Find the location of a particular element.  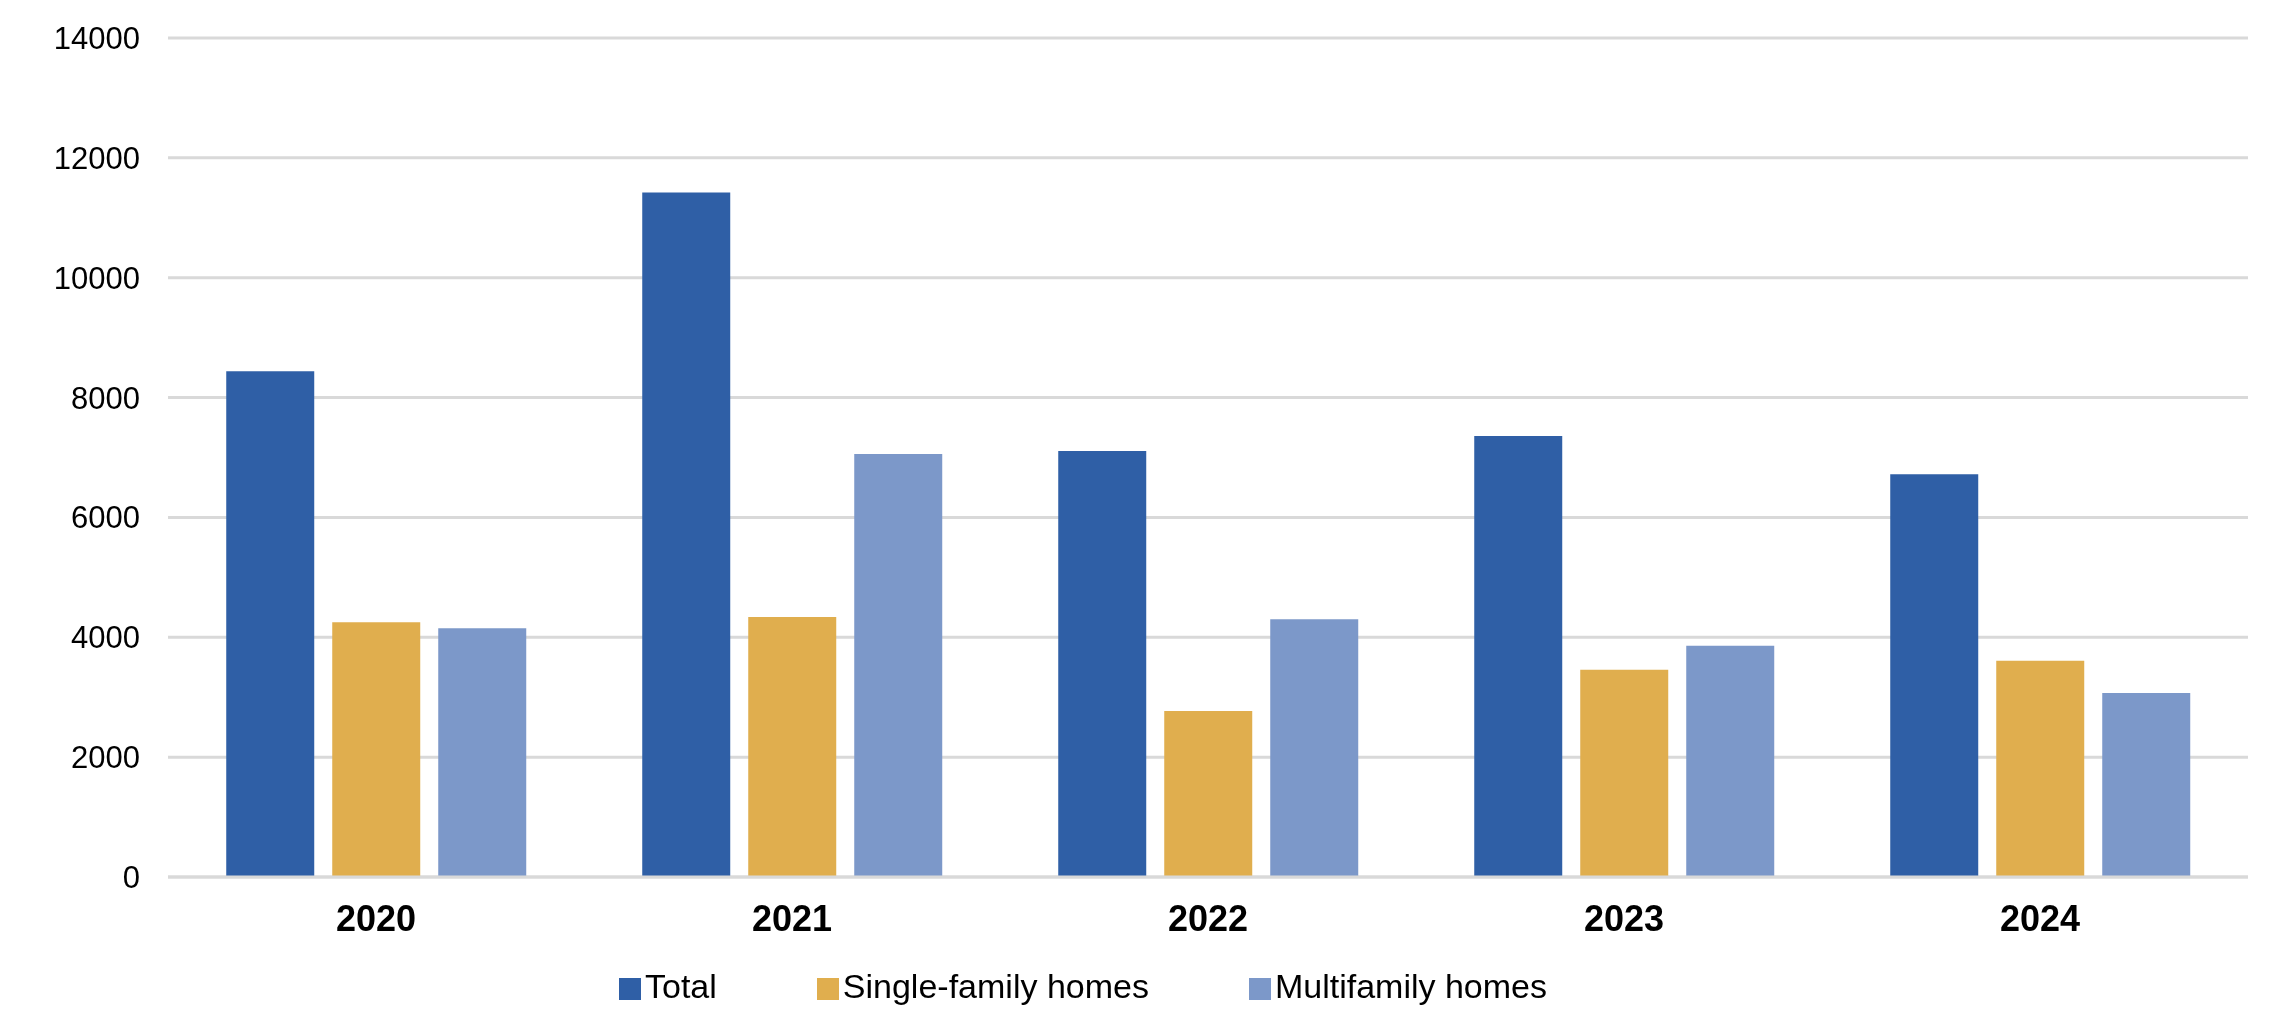

x-tick-label: 2020 is located at coordinates (376, 918).